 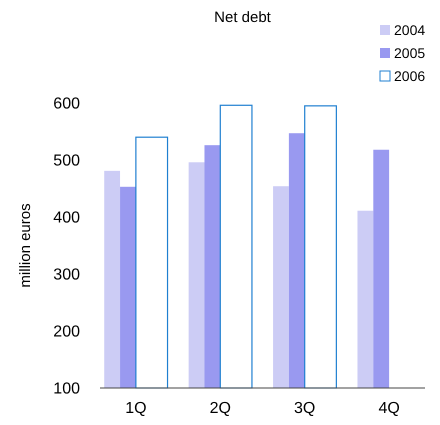 I want to click on legend-label: 2005, so click(x=410, y=52).